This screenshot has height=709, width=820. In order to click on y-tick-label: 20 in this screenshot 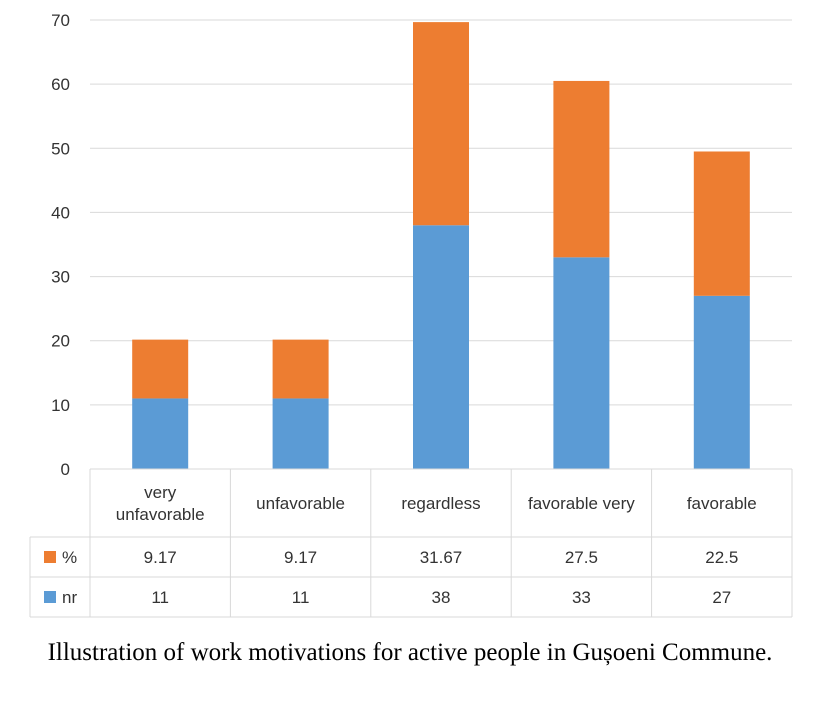, I will do `click(60, 341)`.